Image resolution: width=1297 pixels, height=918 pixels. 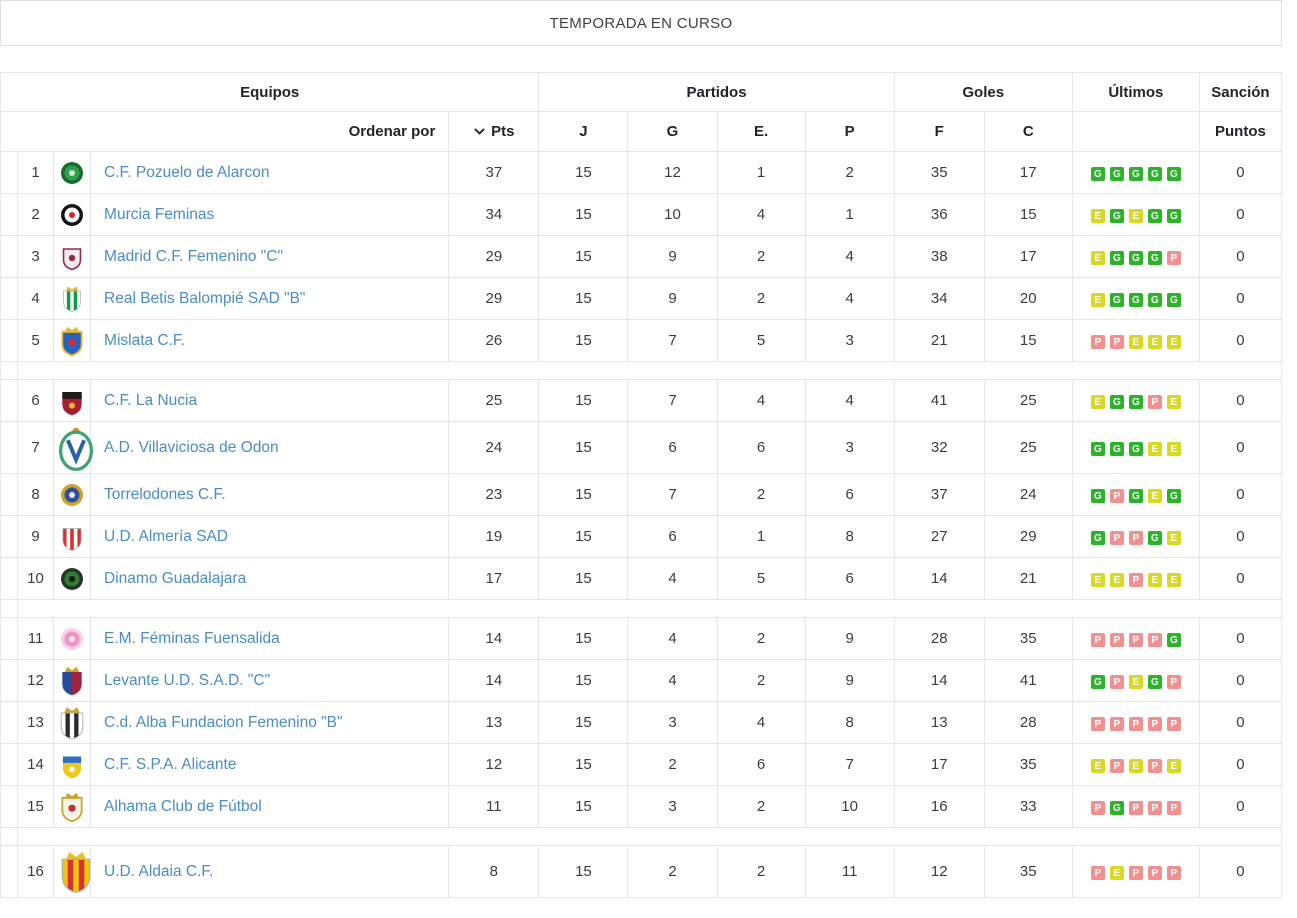 I want to click on position-cell: 5, so click(x=35, y=340).